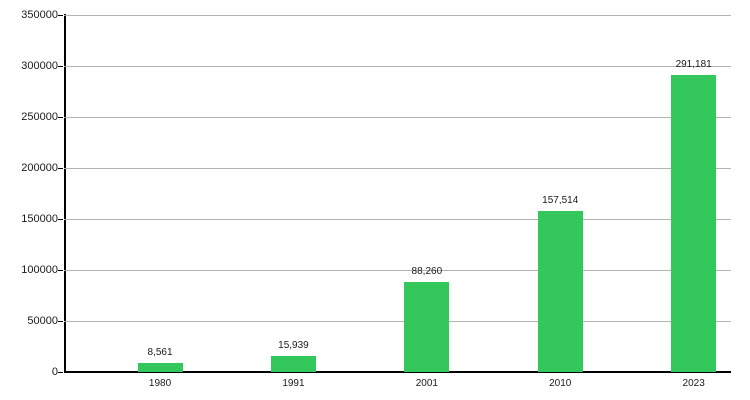  Describe the element at coordinates (39, 66) in the screenshot. I see `y-tick-label: 300000` at that location.